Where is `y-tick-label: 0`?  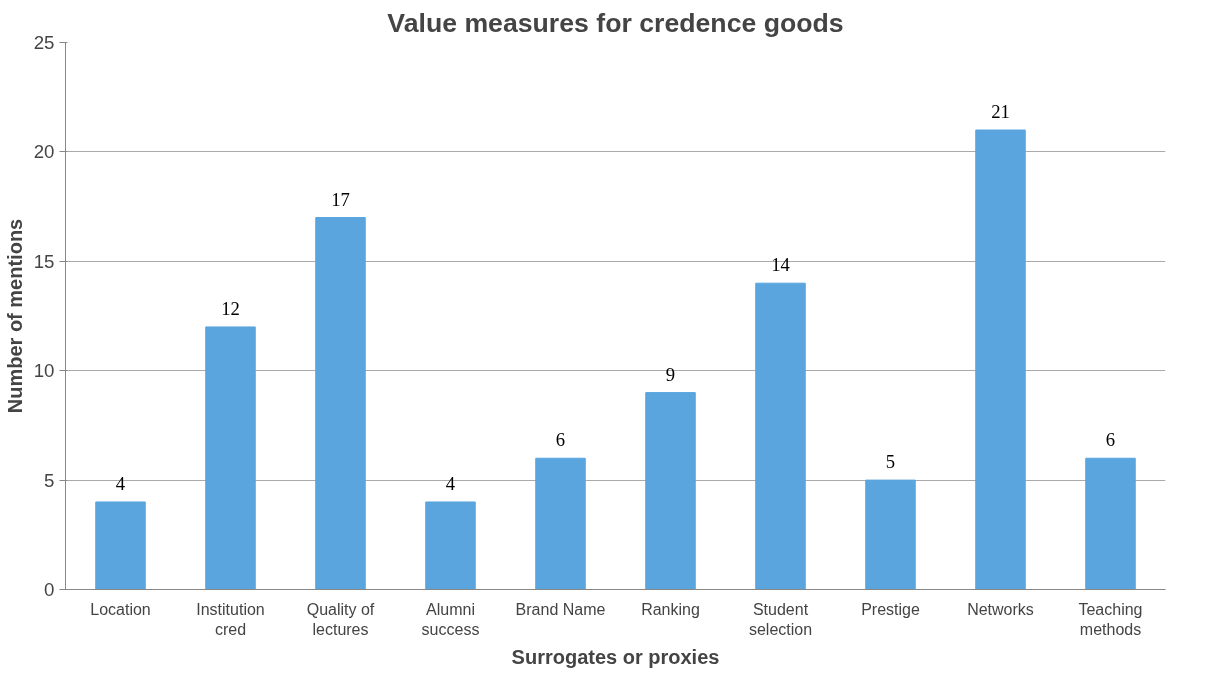 y-tick-label: 0 is located at coordinates (49, 589).